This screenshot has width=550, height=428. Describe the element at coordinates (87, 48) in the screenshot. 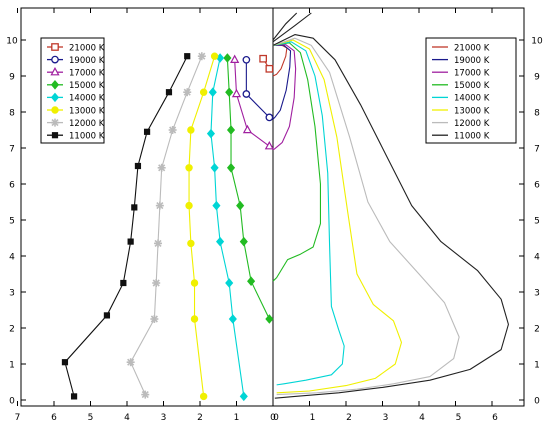

I see `legend-label: 21000 K` at that location.